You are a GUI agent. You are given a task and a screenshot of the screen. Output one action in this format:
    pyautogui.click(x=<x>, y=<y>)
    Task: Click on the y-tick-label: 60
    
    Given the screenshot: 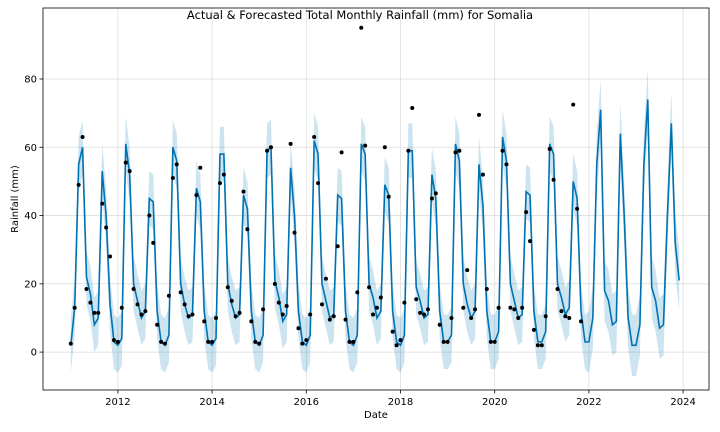 What is the action you would take?
    pyautogui.click(x=30, y=148)
    